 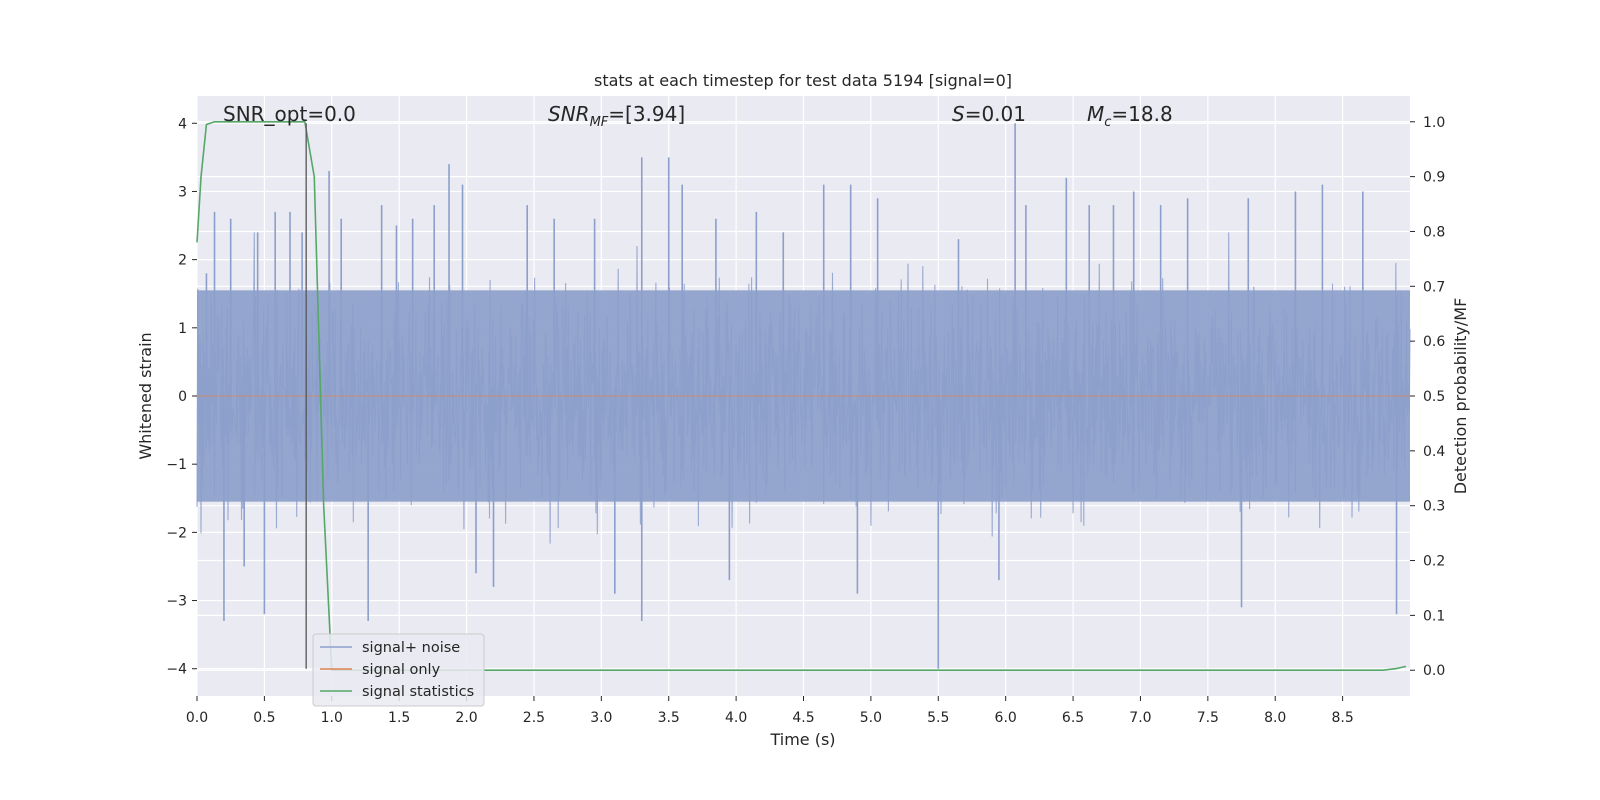 I want to click on y2-tick-label-8: 0.8, so click(x=1434, y=232).